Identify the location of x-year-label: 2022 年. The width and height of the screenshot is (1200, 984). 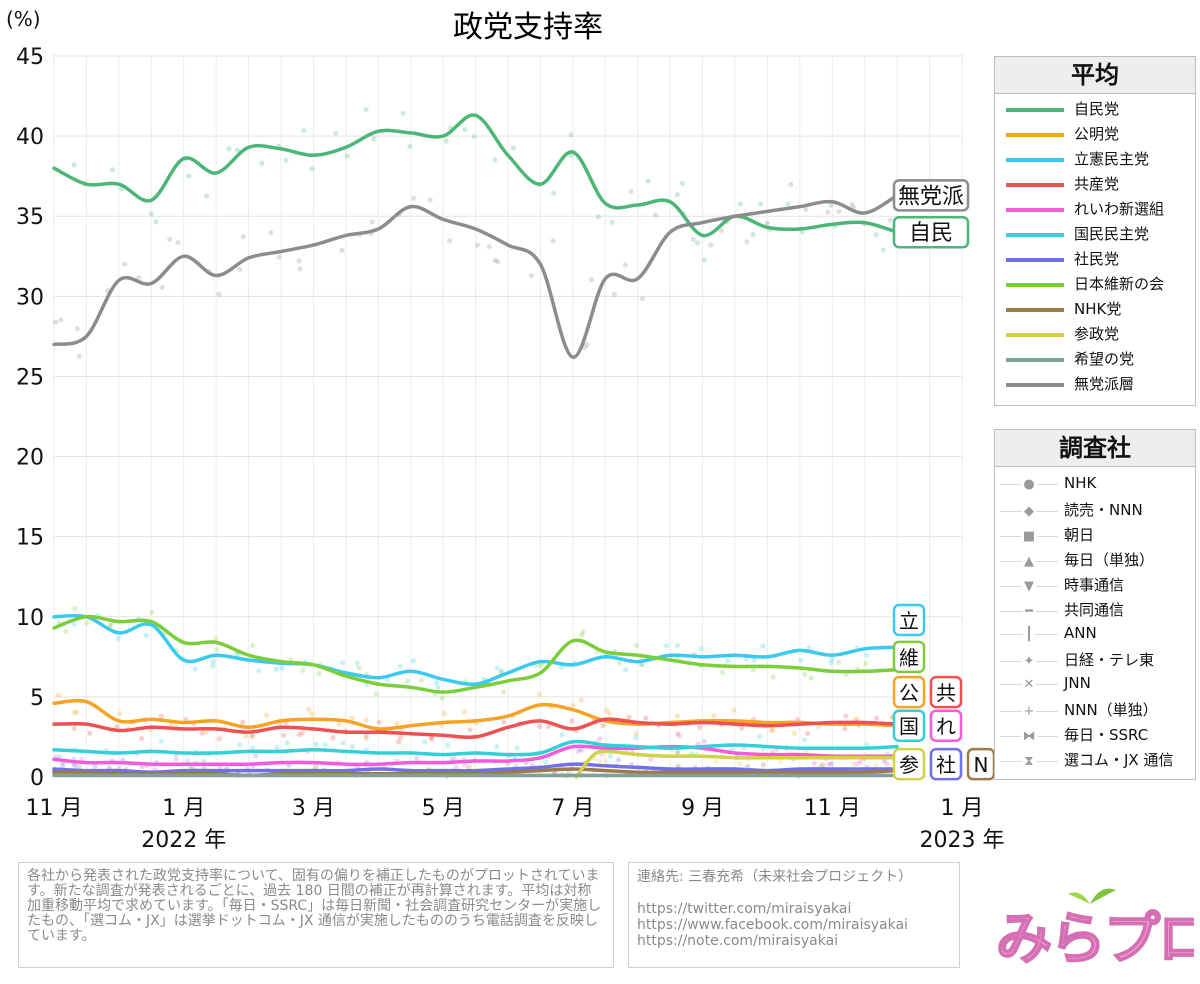
(183, 840).